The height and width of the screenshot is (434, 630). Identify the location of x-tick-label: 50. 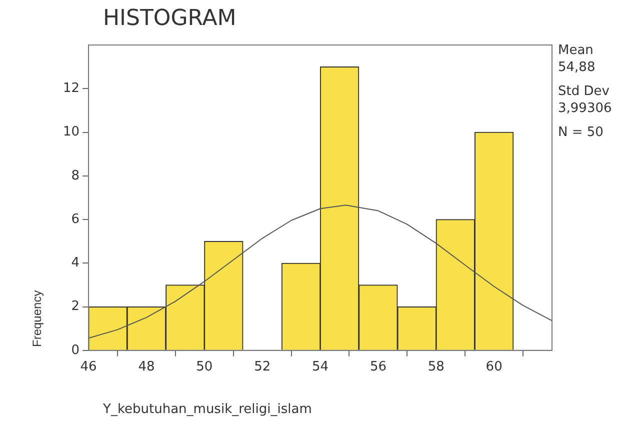
(204, 367).